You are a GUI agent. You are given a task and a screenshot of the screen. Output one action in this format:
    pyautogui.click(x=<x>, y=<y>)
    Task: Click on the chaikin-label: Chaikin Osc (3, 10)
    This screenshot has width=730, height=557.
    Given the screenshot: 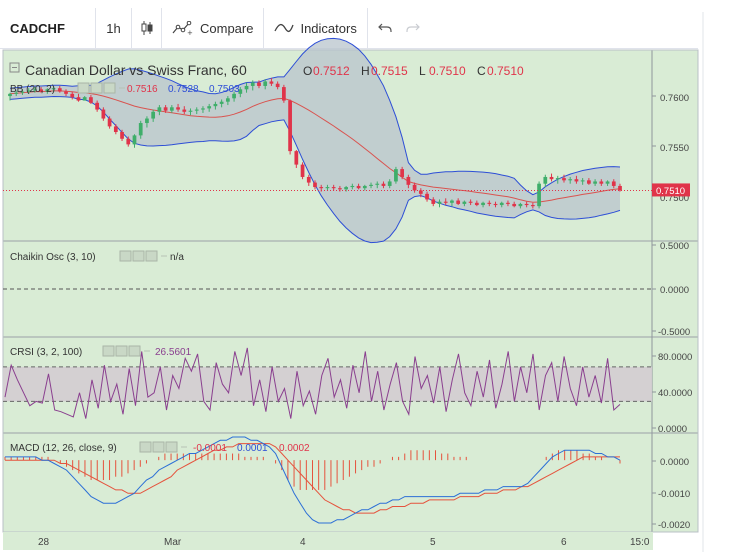 What is the action you would take?
    pyautogui.click(x=53, y=257)
    